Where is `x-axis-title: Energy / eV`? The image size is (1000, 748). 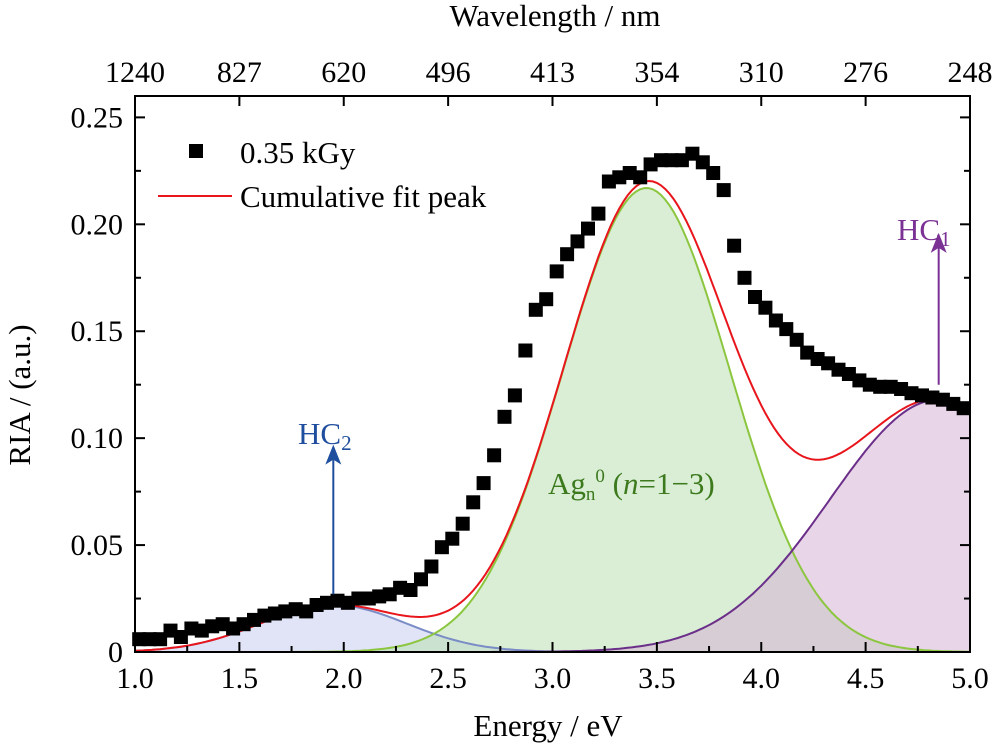 x-axis-title: Energy / eV is located at coordinates (548, 725).